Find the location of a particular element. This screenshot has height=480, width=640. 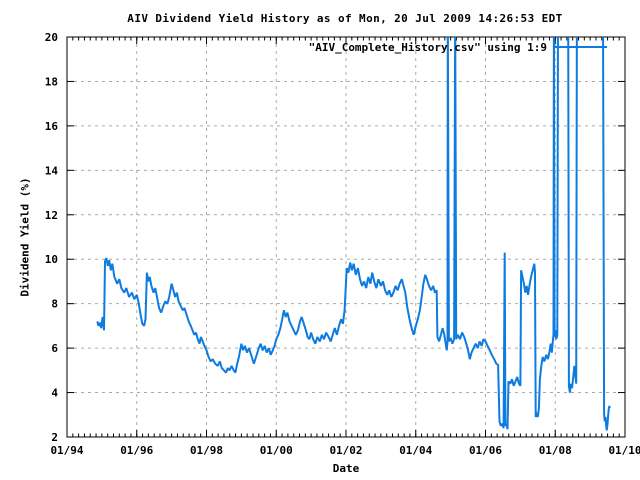

y-tick-label: 2 is located at coordinates (54, 437).